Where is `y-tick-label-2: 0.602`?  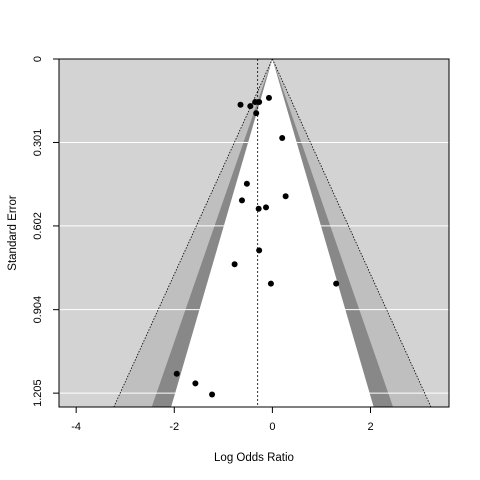 y-tick-label-2: 0.602 is located at coordinates (38, 226).